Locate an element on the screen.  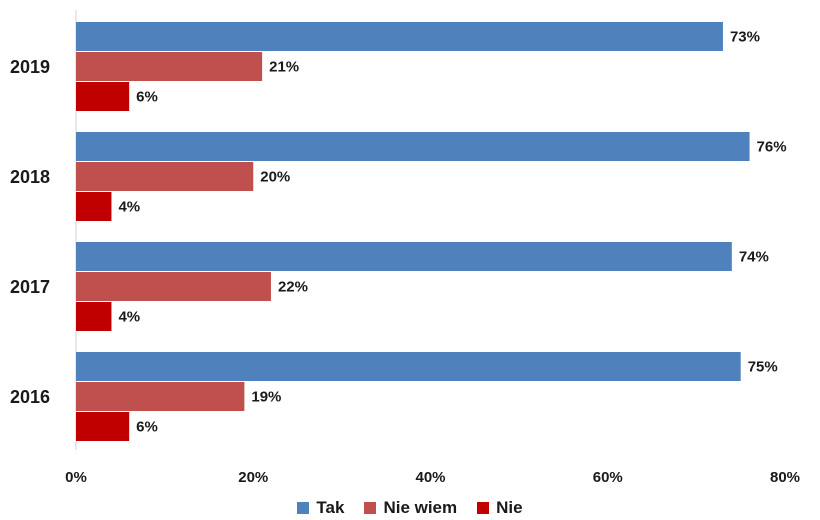
bar-nie-2018 is located at coordinates (94, 206).